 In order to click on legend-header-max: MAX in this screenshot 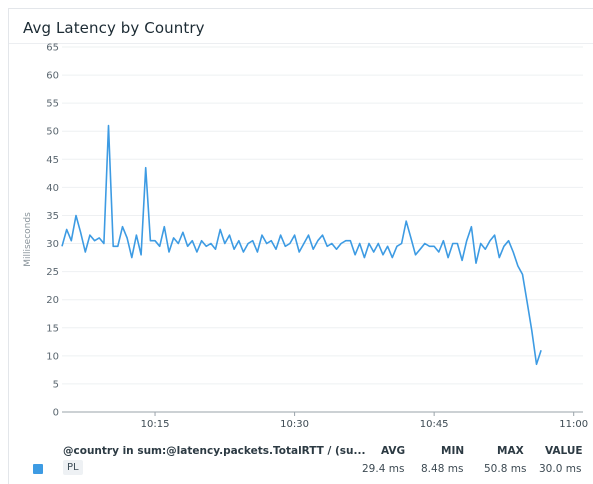, I will do `click(510, 451)`.